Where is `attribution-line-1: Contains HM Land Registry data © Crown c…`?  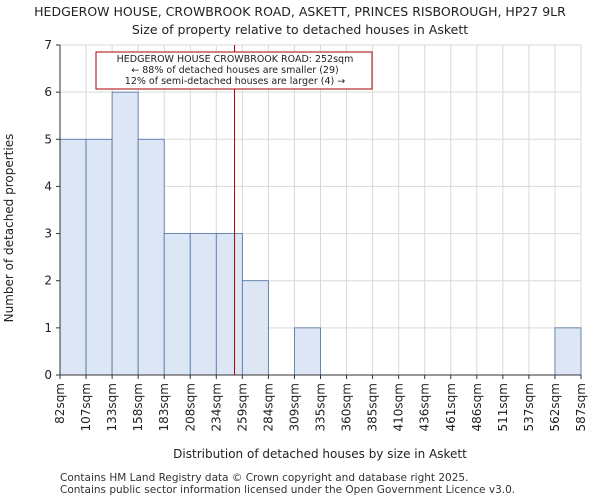 attribution-line-1: Contains HM Land Registry data © Crown c… is located at coordinates (264, 478).